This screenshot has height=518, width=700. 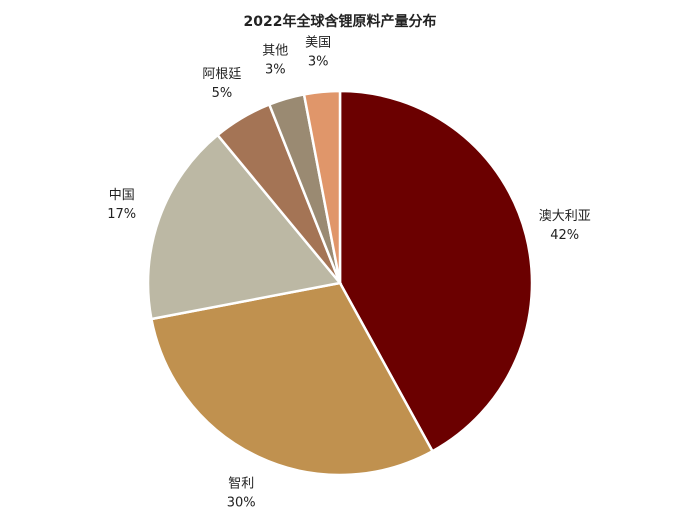 What do you see at coordinates (564, 235) in the screenshot?
I see `value-label: 42%` at bounding box center [564, 235].